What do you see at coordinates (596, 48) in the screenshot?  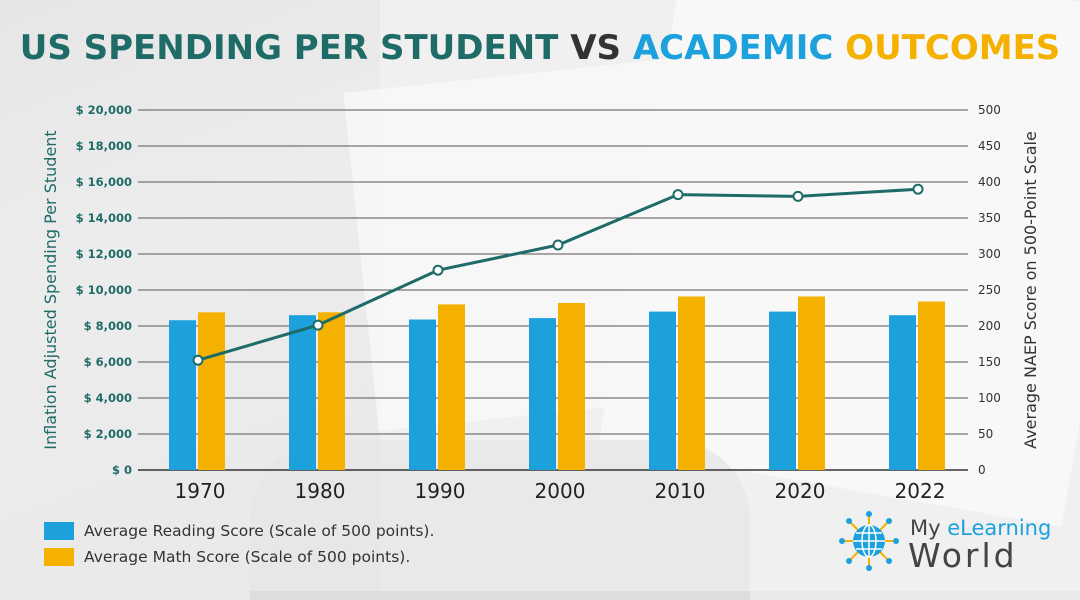 I see `title-part-vs: VS` at bounding box center [596, 48].